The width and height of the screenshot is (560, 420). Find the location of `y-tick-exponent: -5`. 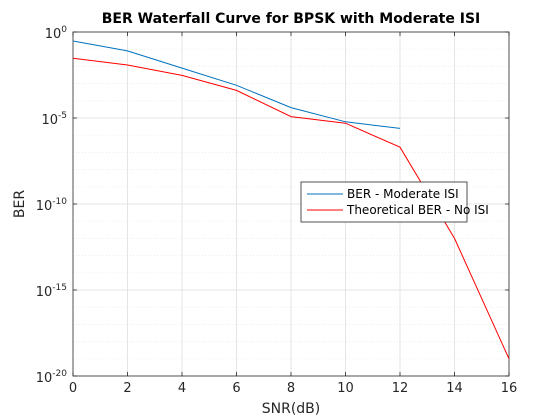

y-tick-exponent: -5 is located at coordinates (62, 116).